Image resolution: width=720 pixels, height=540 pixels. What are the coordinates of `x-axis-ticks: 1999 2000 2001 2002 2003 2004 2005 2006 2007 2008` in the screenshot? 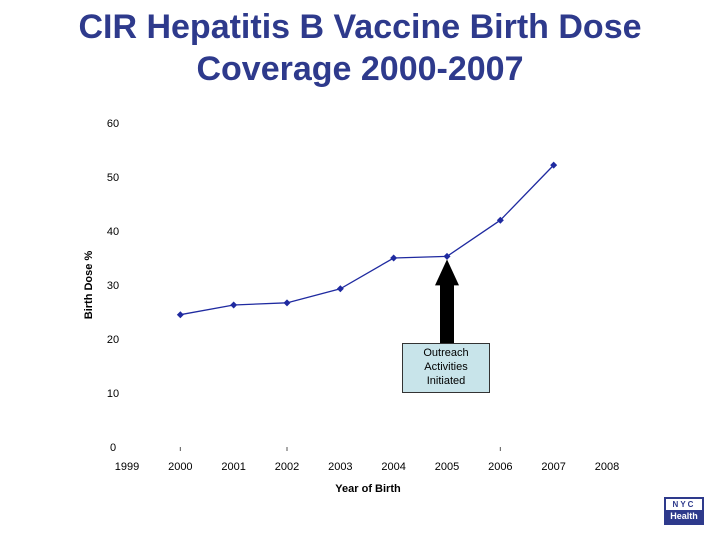 It's located at (367, 460).